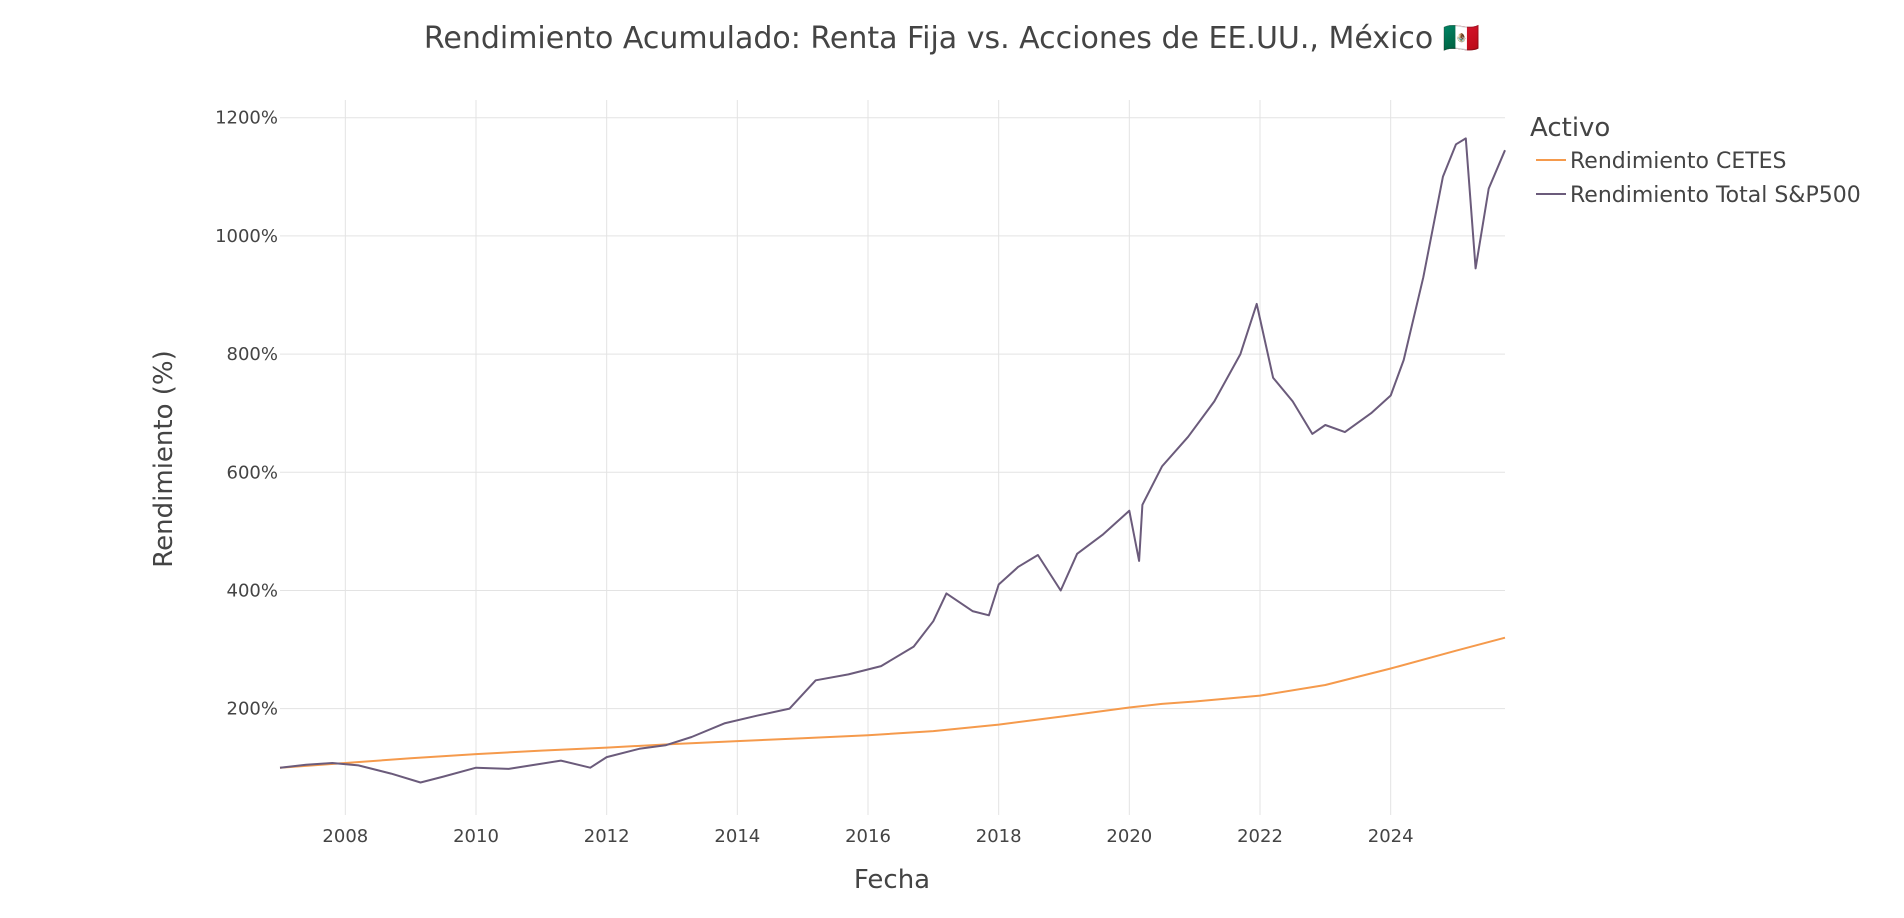  What do you see at coordinates (1715, 195) in the screenshot?
I see `legend-entry-label: Rendimiento Total S&P500` at bounding box center [1715, 195].